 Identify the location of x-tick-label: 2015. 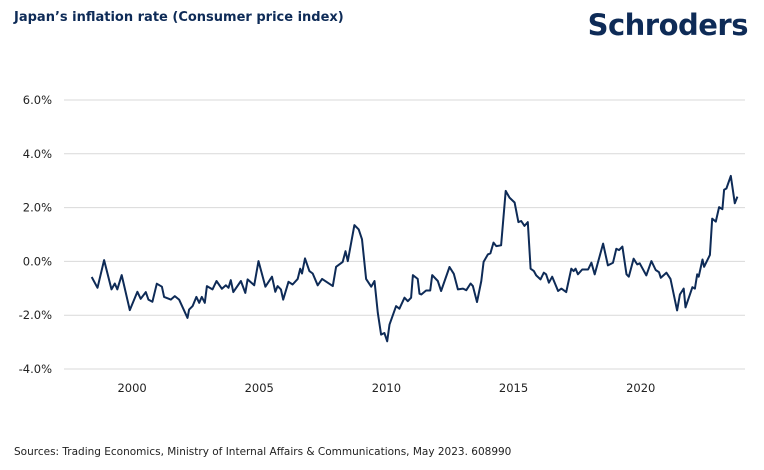
(513, 388).